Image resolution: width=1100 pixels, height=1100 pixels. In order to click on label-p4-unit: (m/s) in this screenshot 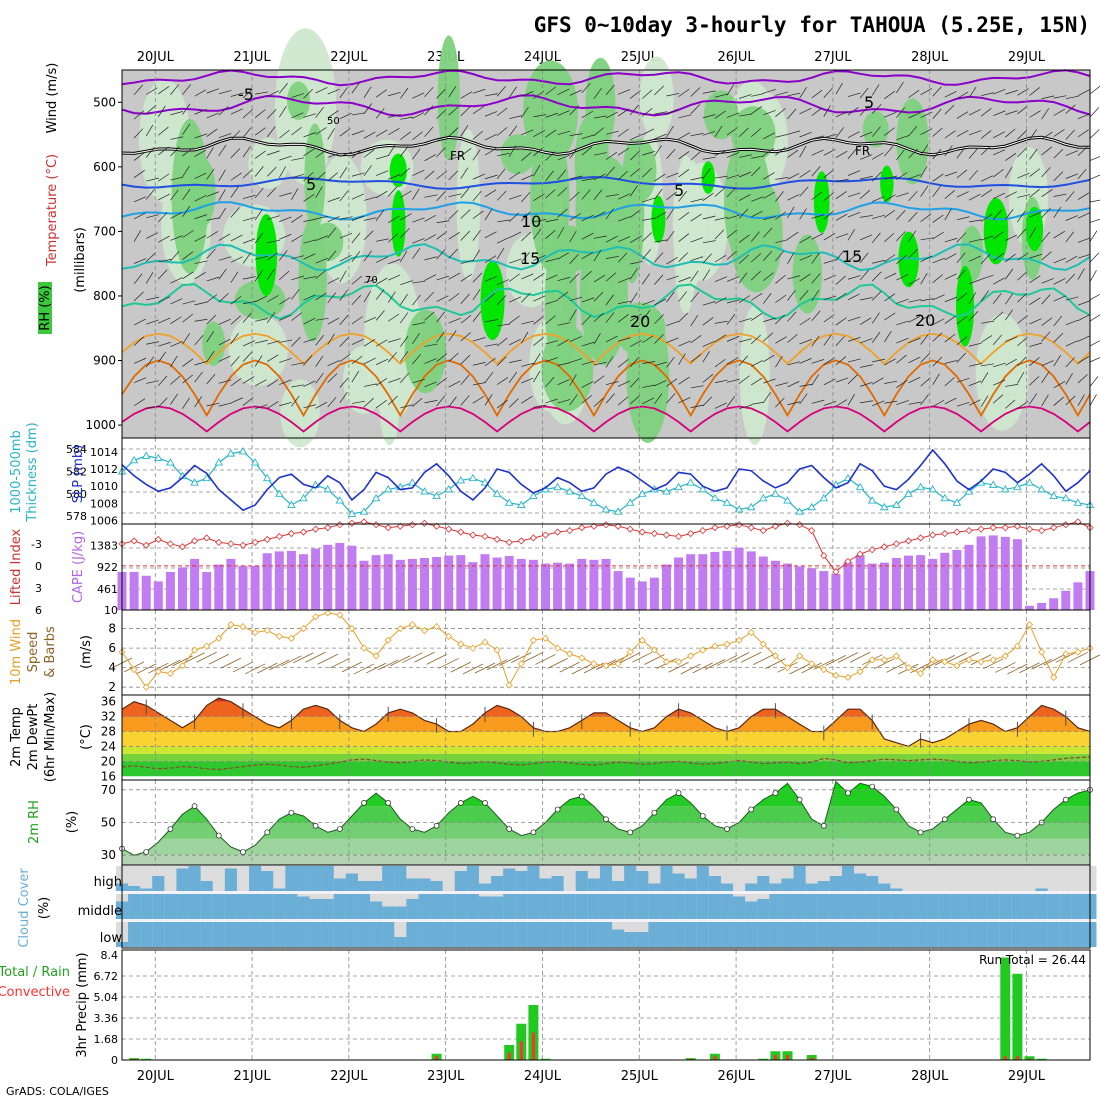, I will do `click(86, 652)`.